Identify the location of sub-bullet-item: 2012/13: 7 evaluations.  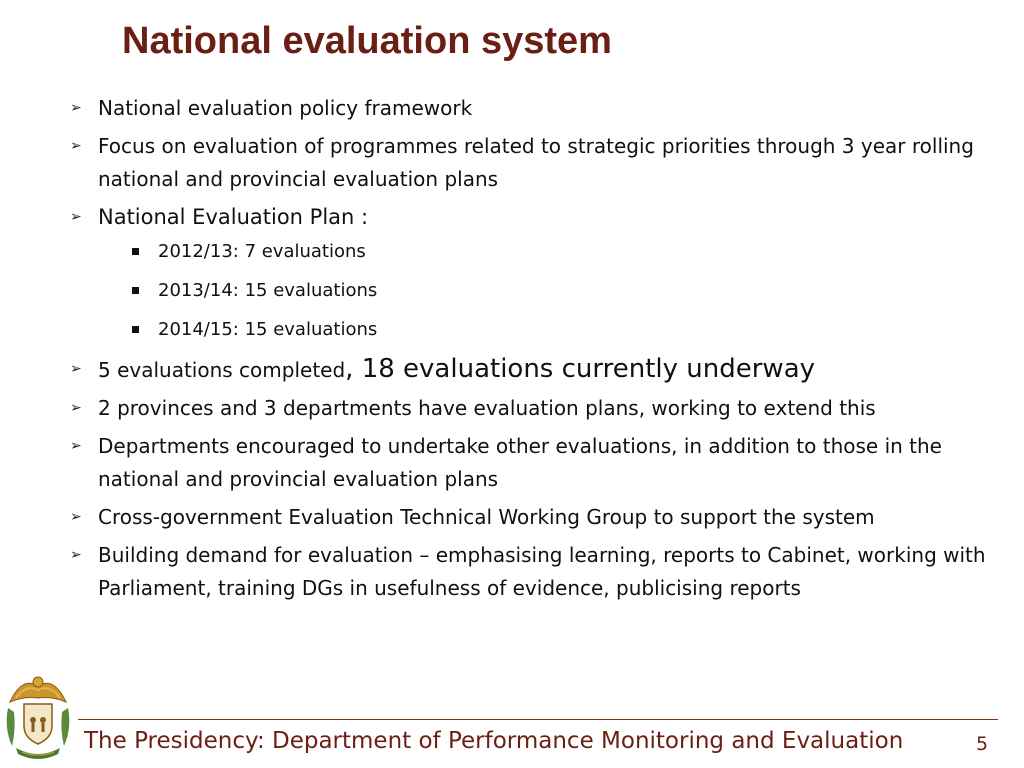
(565, 252).